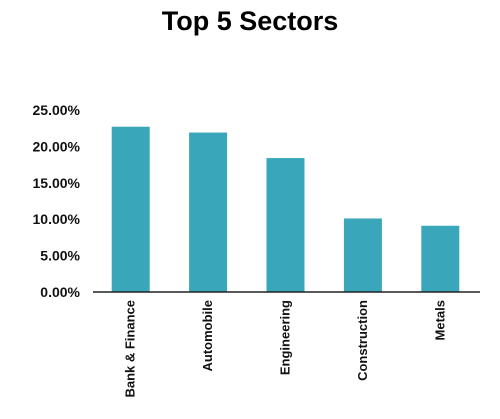 The image size is (500, 419). Describe the element at coordinates (250, 21) in the screenshot. I see `chart-title: Top 5 Sectors` at that location.